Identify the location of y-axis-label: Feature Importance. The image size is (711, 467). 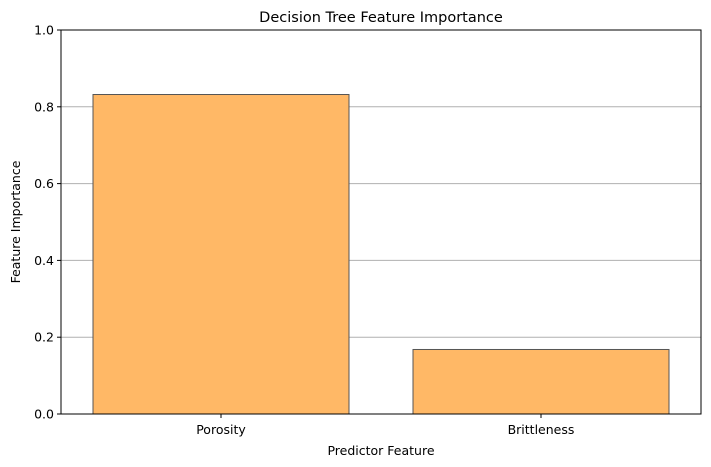
(15, 221).